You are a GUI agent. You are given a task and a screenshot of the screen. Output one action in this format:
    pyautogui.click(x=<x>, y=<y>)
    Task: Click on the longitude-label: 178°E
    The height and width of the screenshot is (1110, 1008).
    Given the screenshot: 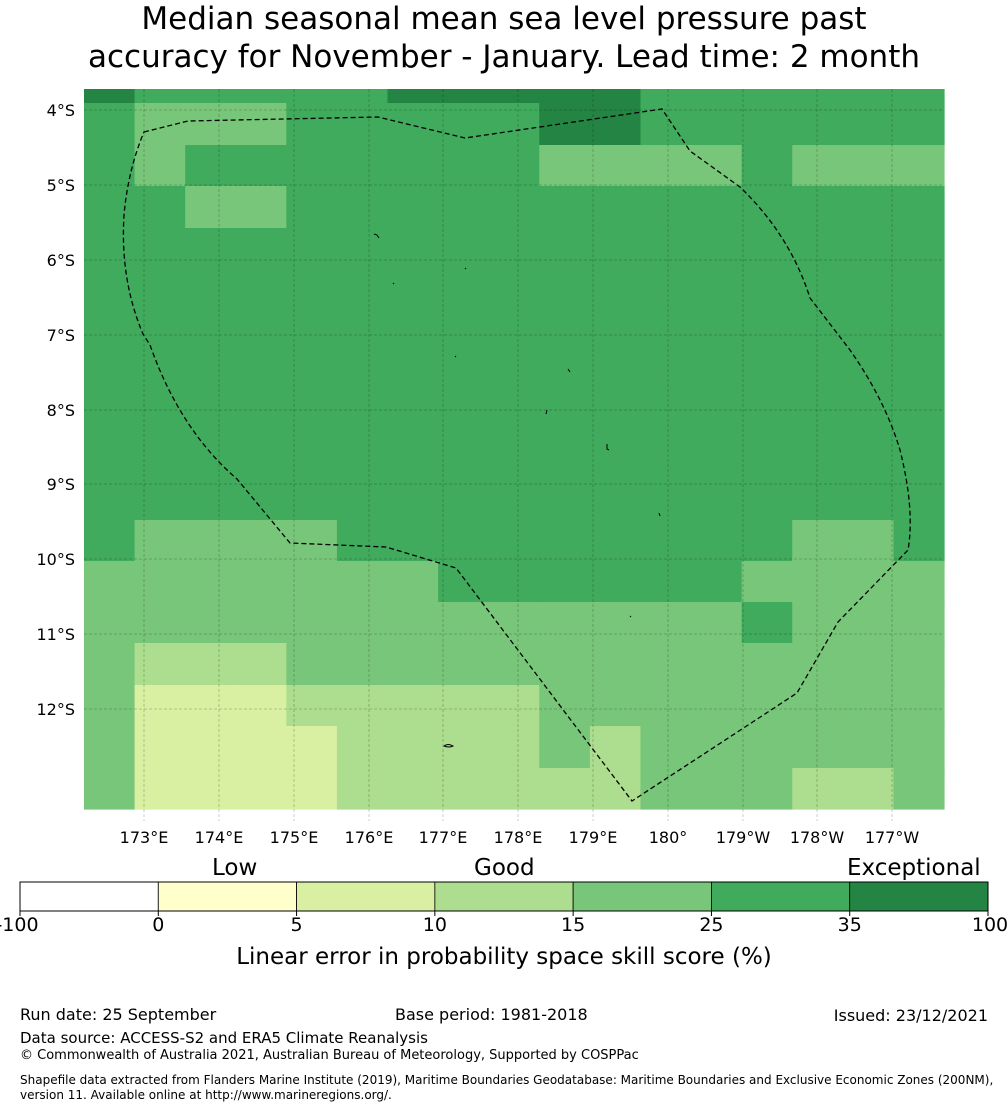 What is the action you would take?
    pyautogui.click(x=518, y=837)
    